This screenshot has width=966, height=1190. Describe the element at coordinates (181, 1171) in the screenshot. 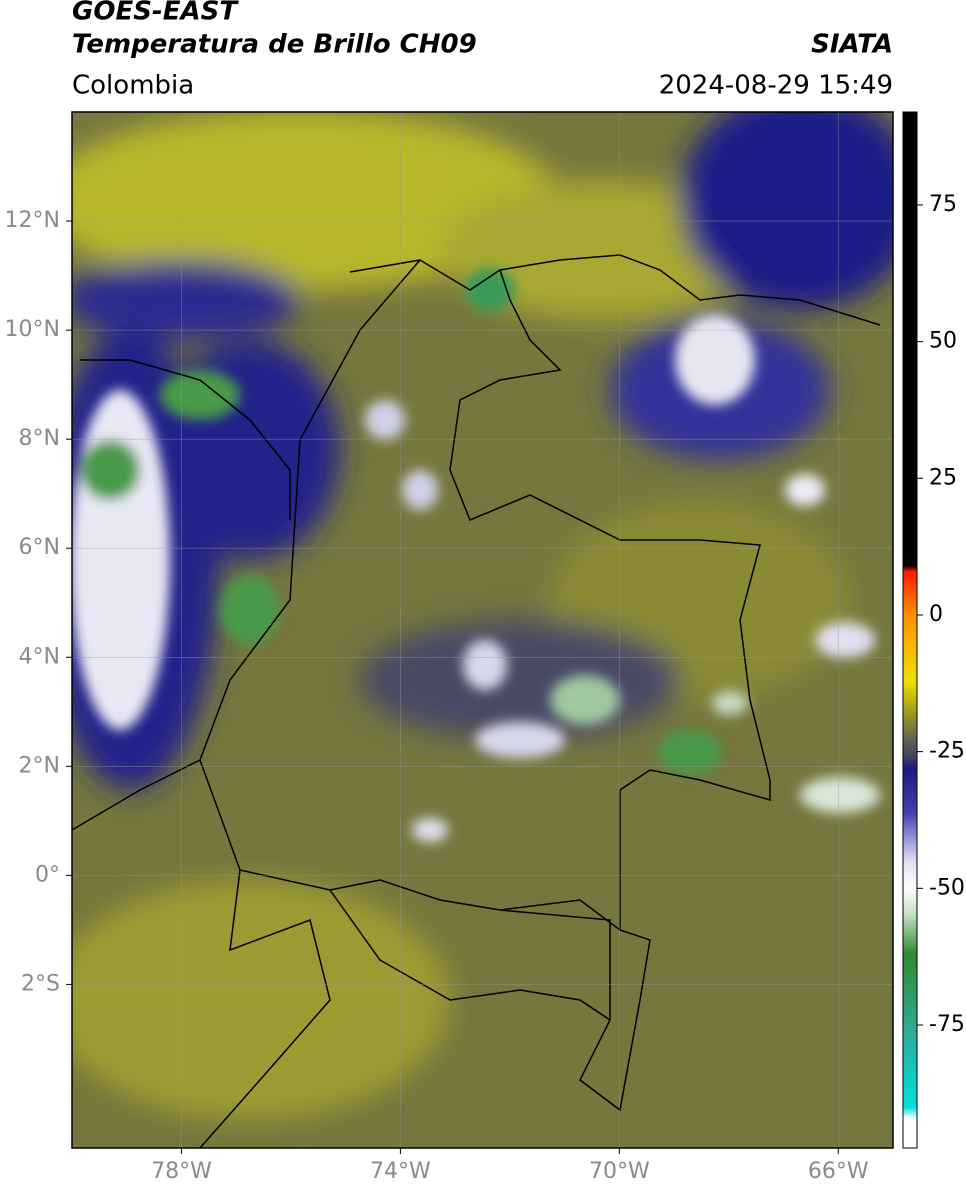

I see `x-tick-label: 78°W` at that location.